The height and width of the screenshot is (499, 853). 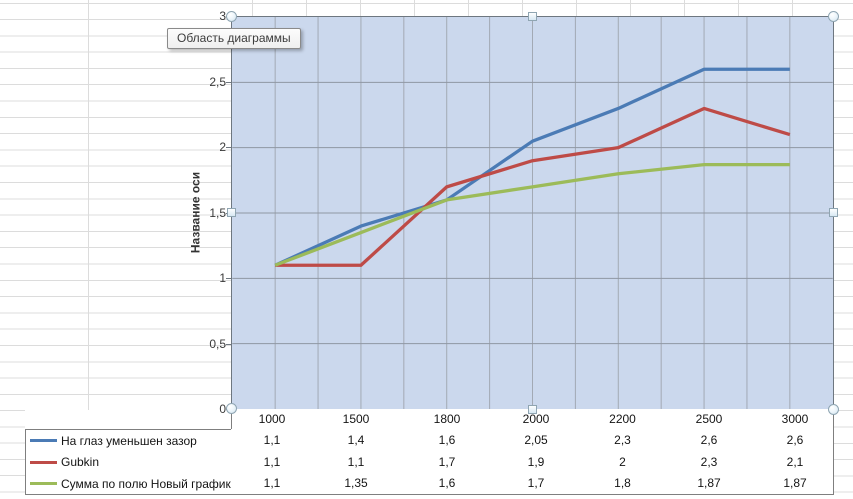 What do you see at coordinates (623, 462) in the screenshot?
I see `table-value-cell: 2` at bounding box center [623, 462].